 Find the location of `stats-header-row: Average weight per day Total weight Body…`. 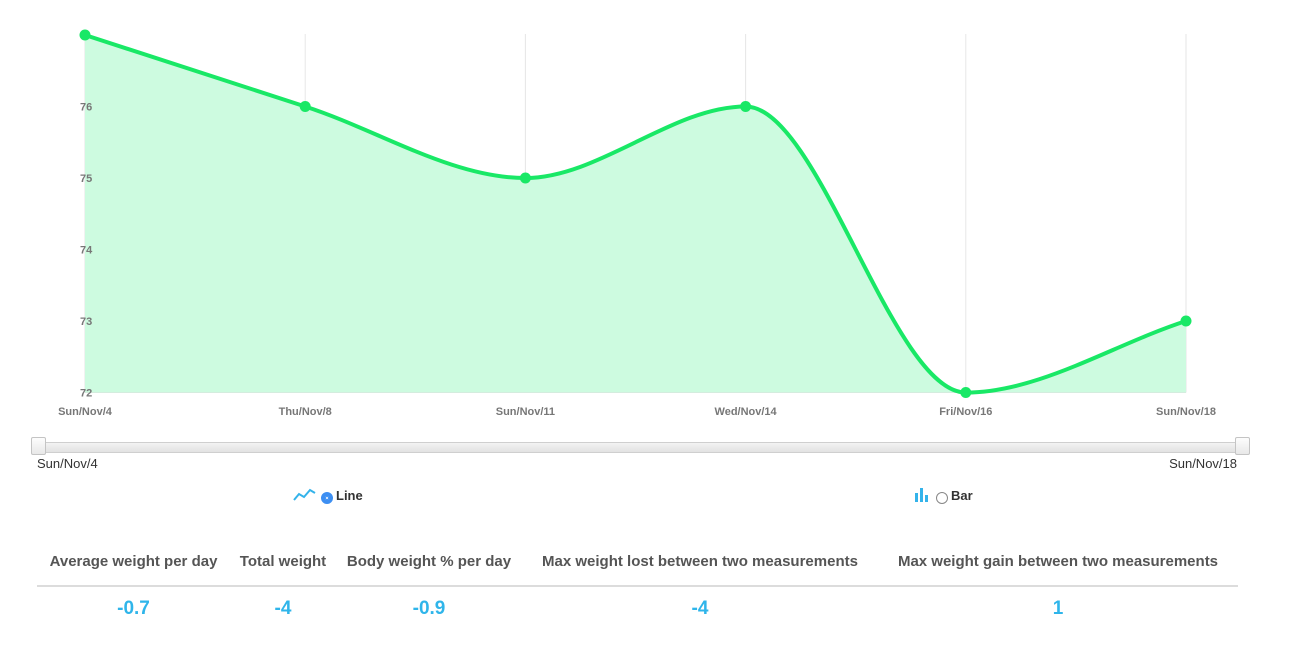

stats-header-row: Average weight per day Total weight Body… is located at coordinates (637, 568).